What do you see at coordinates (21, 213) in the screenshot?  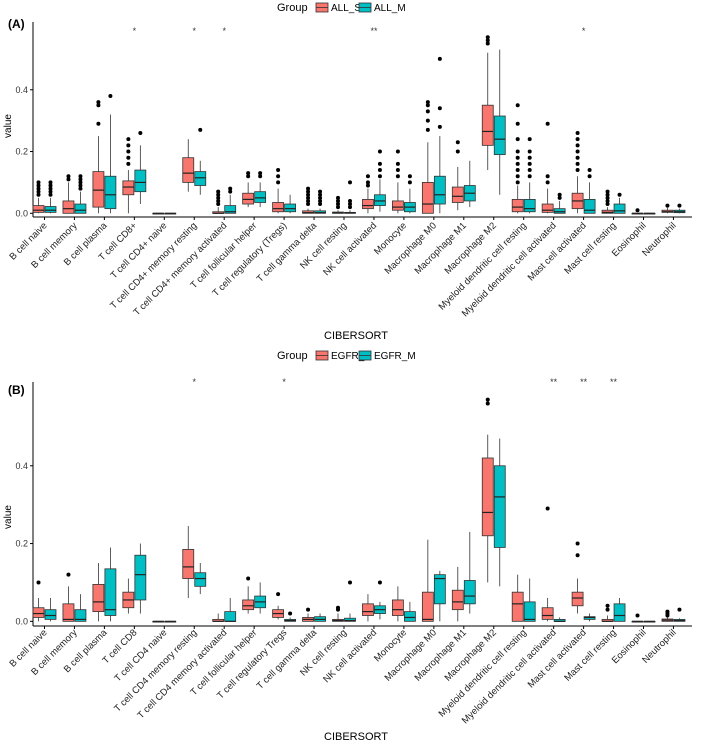 I see `y-tick-label: 0.0` at bounding box center [21, 213].